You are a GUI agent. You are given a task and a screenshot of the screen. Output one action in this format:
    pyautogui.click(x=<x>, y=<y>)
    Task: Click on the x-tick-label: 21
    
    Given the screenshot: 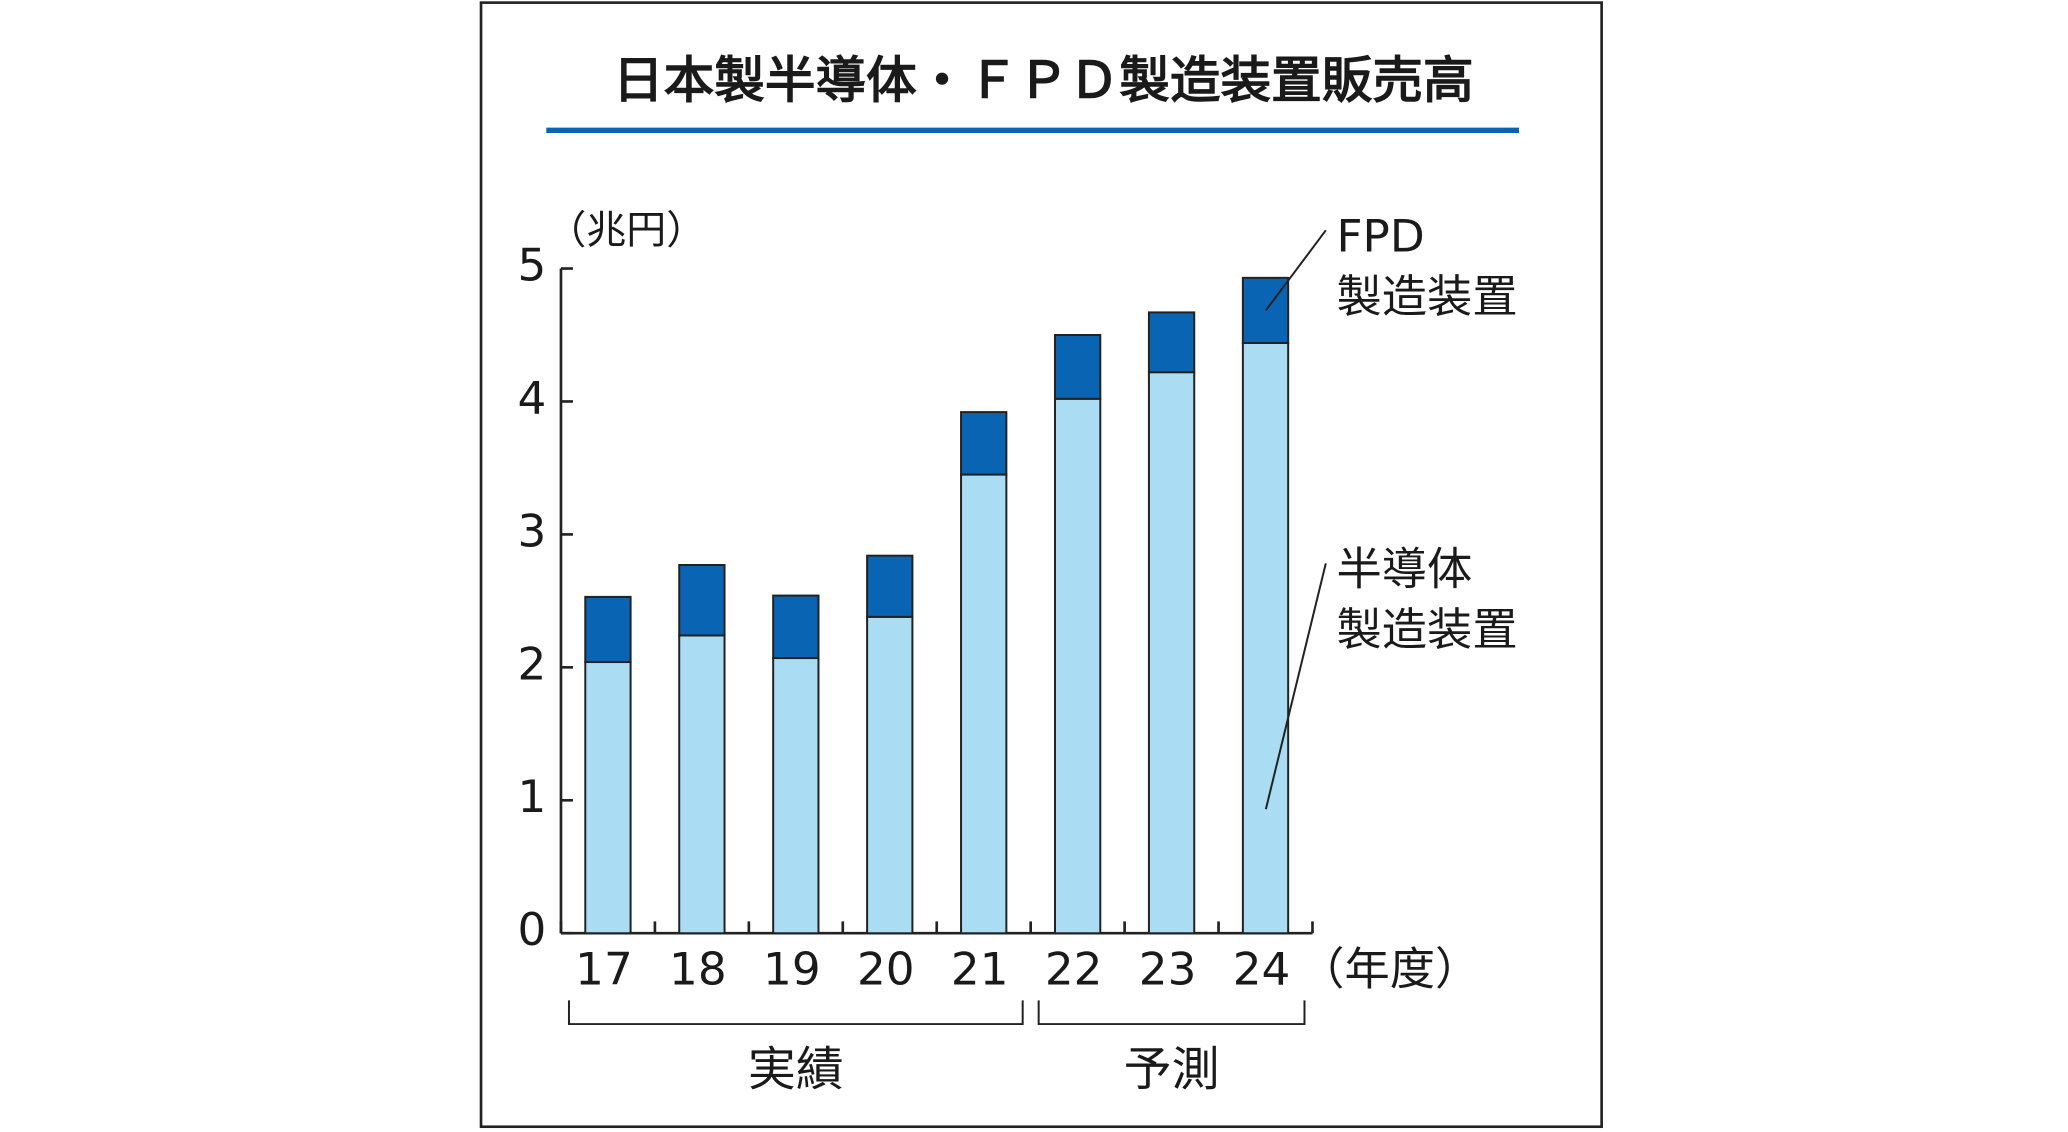 What is the action you would take?
    pyautogui.click(x=980, y=969)
    